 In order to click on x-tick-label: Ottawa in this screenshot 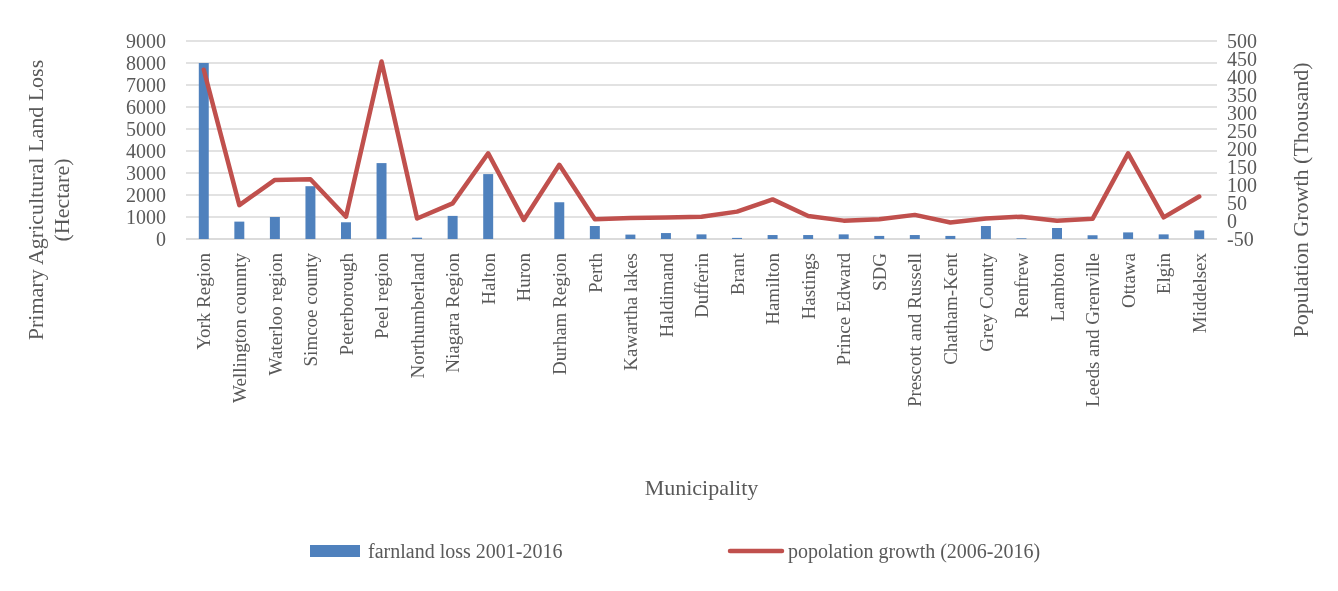, I will do `click(1128, 280)`.